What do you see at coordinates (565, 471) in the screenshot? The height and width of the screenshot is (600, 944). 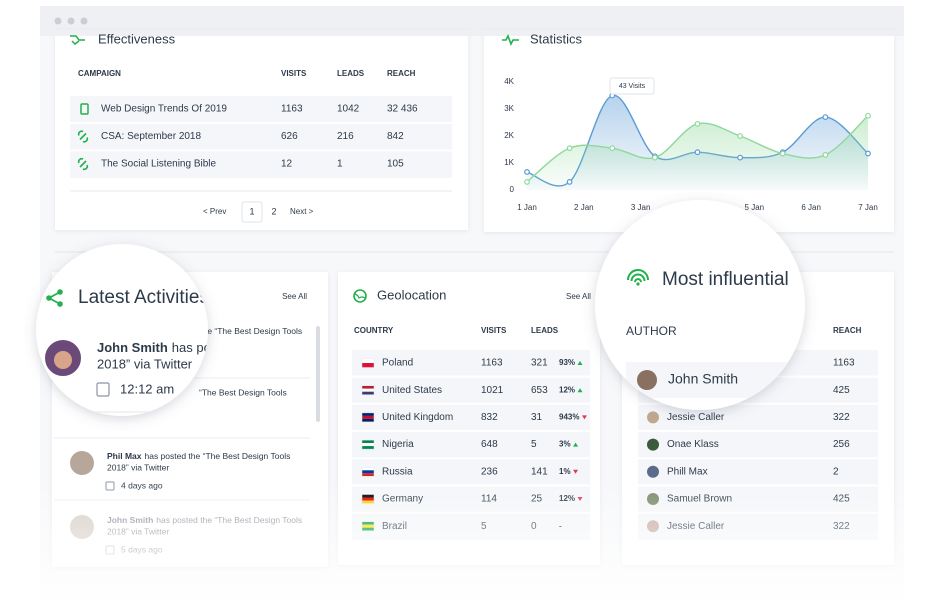 I see `change: 1%` at bounding box center [565, 471].